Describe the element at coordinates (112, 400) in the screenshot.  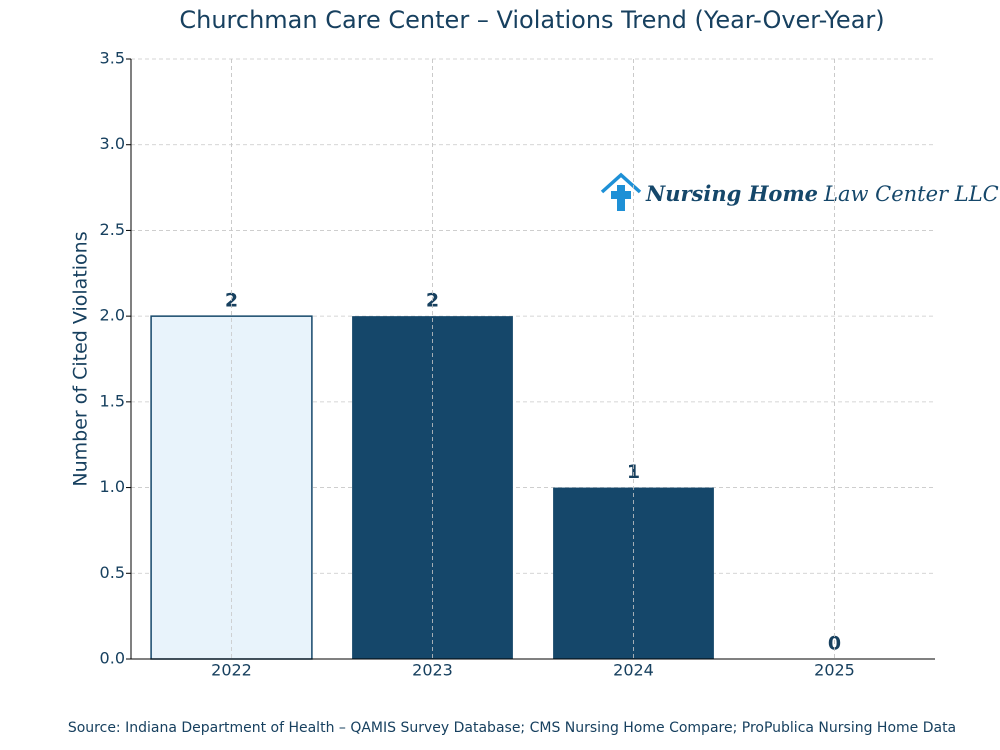
I see `y-tick-label: 1.5` at that location.